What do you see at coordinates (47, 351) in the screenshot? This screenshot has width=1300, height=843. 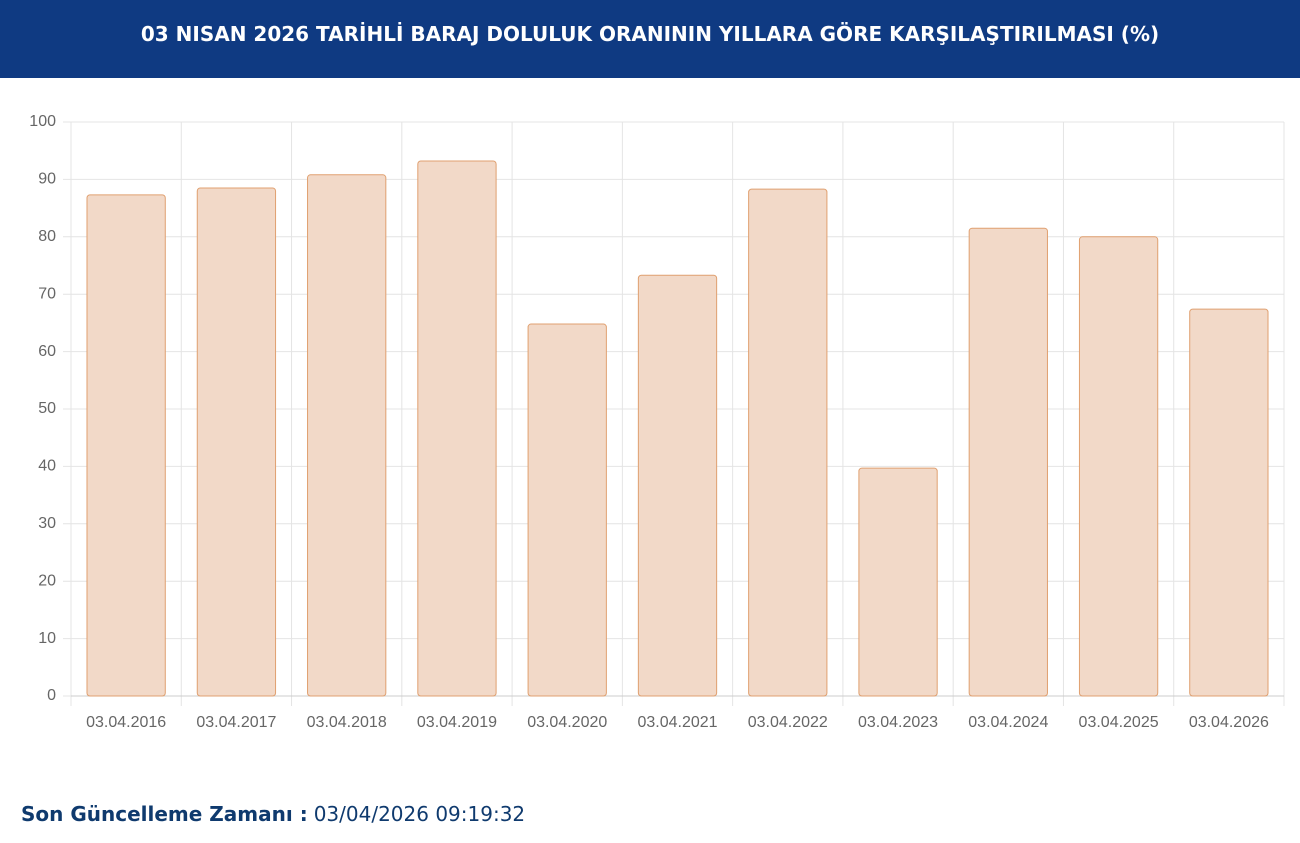 I see `y-tick-label: 60` at bounding box center [47, 351].